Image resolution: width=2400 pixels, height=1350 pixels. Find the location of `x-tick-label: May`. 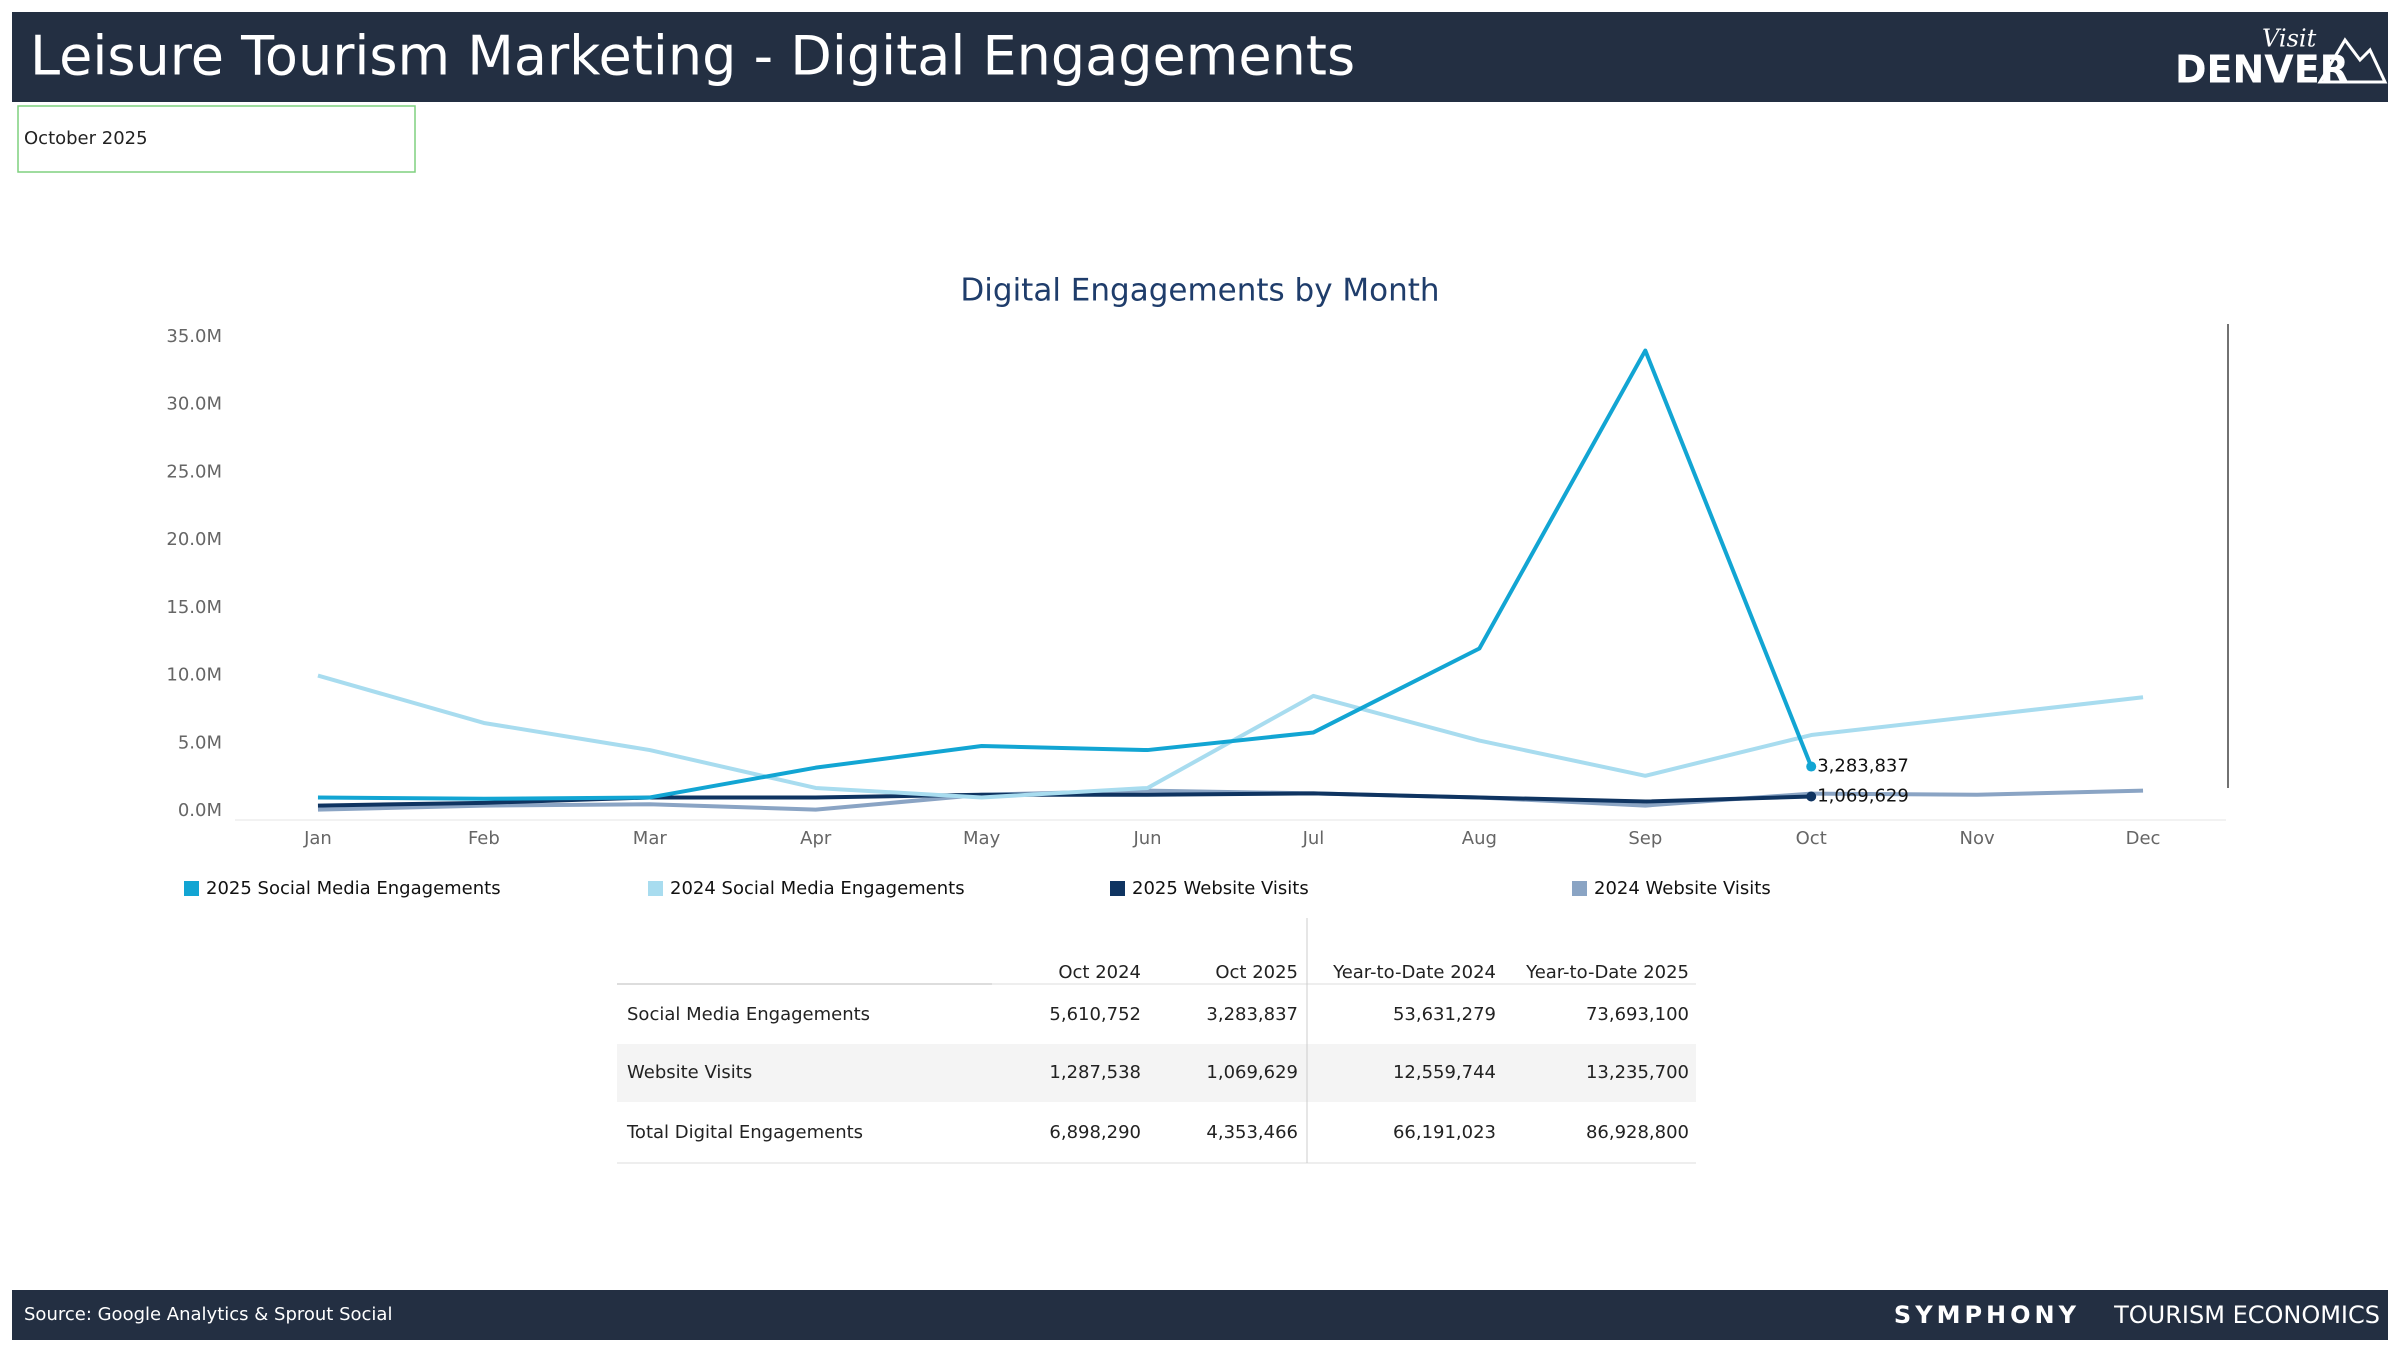

x-tick-label: May is located at coordinates (982, 838).